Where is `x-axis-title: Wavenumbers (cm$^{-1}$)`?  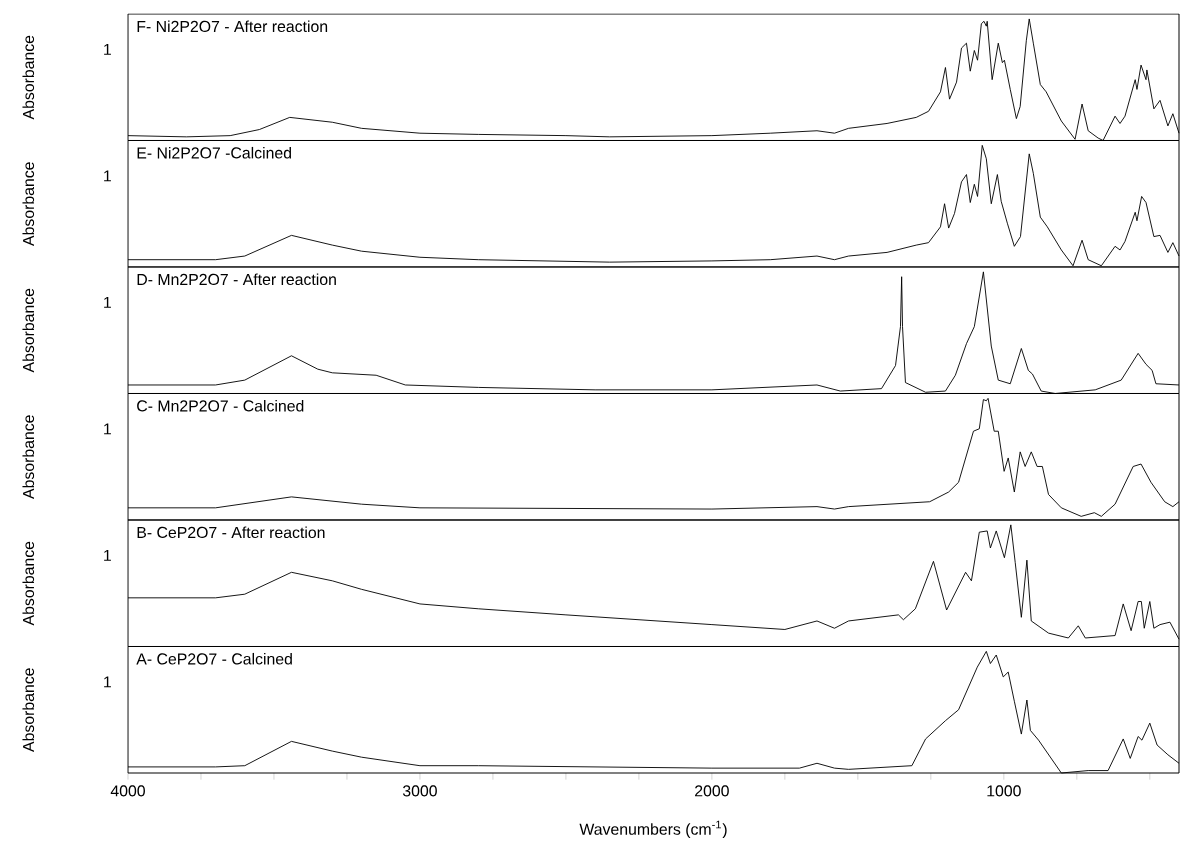
x-axis-title: Wavenumbers (cm$^{-1}$) is located at coordinates (653, 829).